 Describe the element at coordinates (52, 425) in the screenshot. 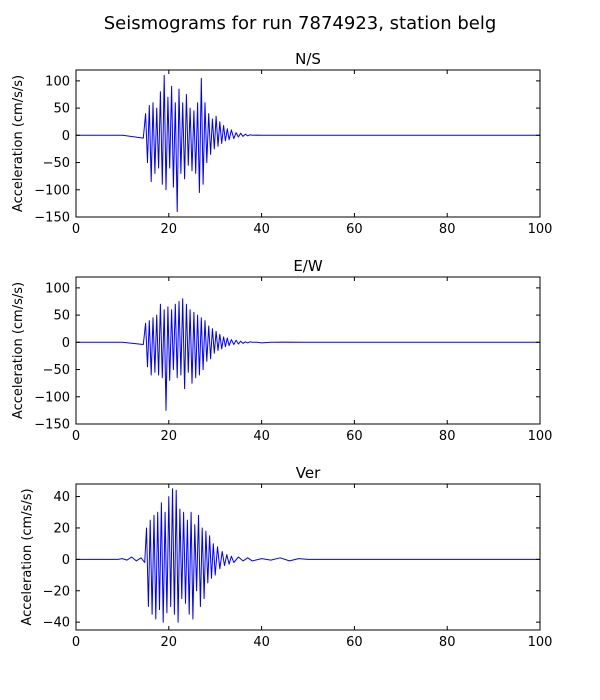

I see `y-tick-label-ew: −150` at that location.